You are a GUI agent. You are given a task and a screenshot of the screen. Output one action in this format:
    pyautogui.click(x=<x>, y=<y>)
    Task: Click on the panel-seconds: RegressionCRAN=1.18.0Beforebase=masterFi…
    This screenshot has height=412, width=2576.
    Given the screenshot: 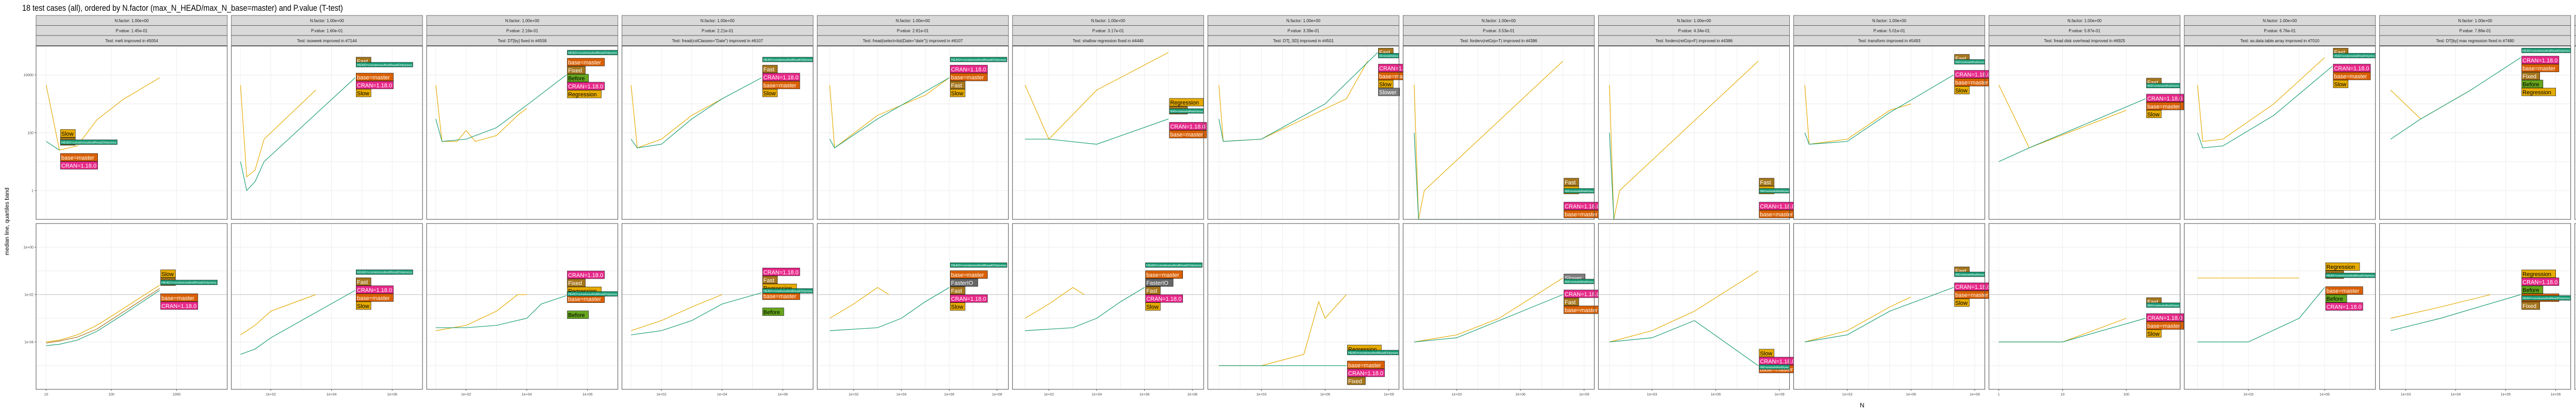 What is the action you would take?
    pyautogui.click(x=2475, y=306)
    